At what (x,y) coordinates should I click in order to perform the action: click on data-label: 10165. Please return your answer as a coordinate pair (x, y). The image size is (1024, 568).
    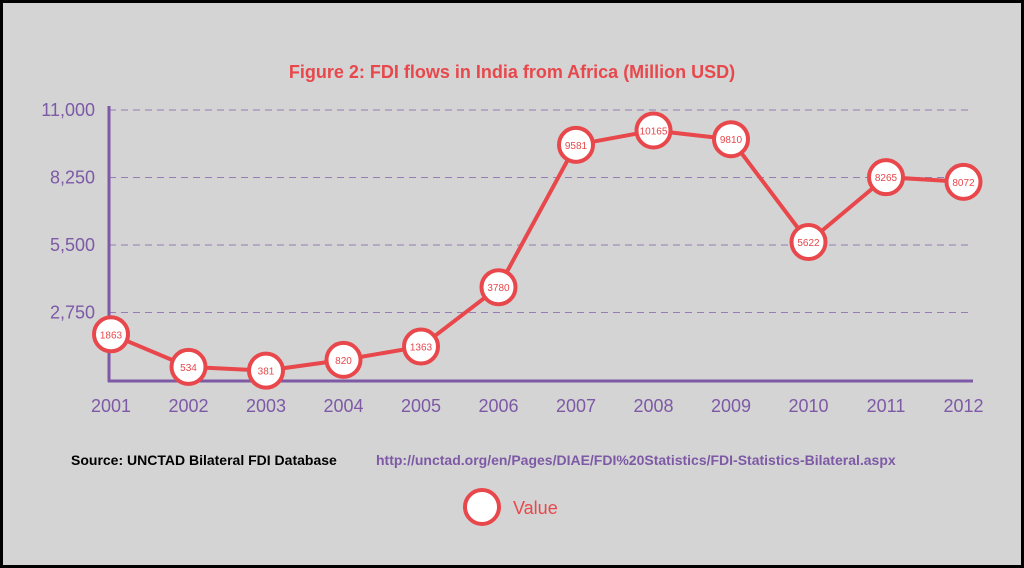
    Looking at the image, I should click on (654, 131).